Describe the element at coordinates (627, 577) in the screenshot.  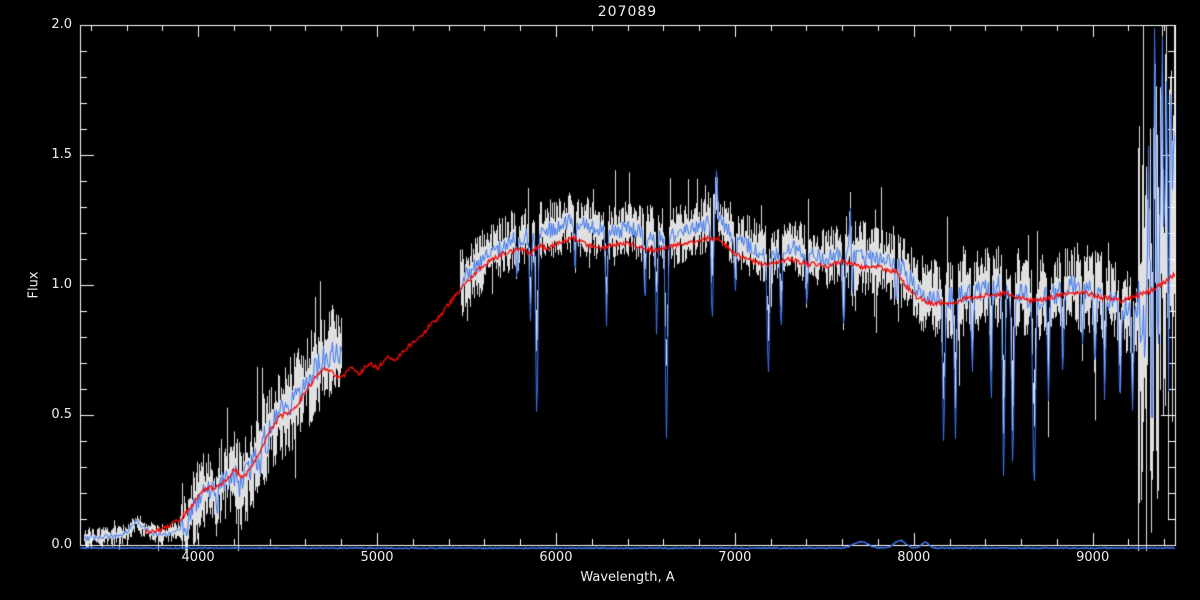
I see `x-axis-label: Wavelength, A` at that location.